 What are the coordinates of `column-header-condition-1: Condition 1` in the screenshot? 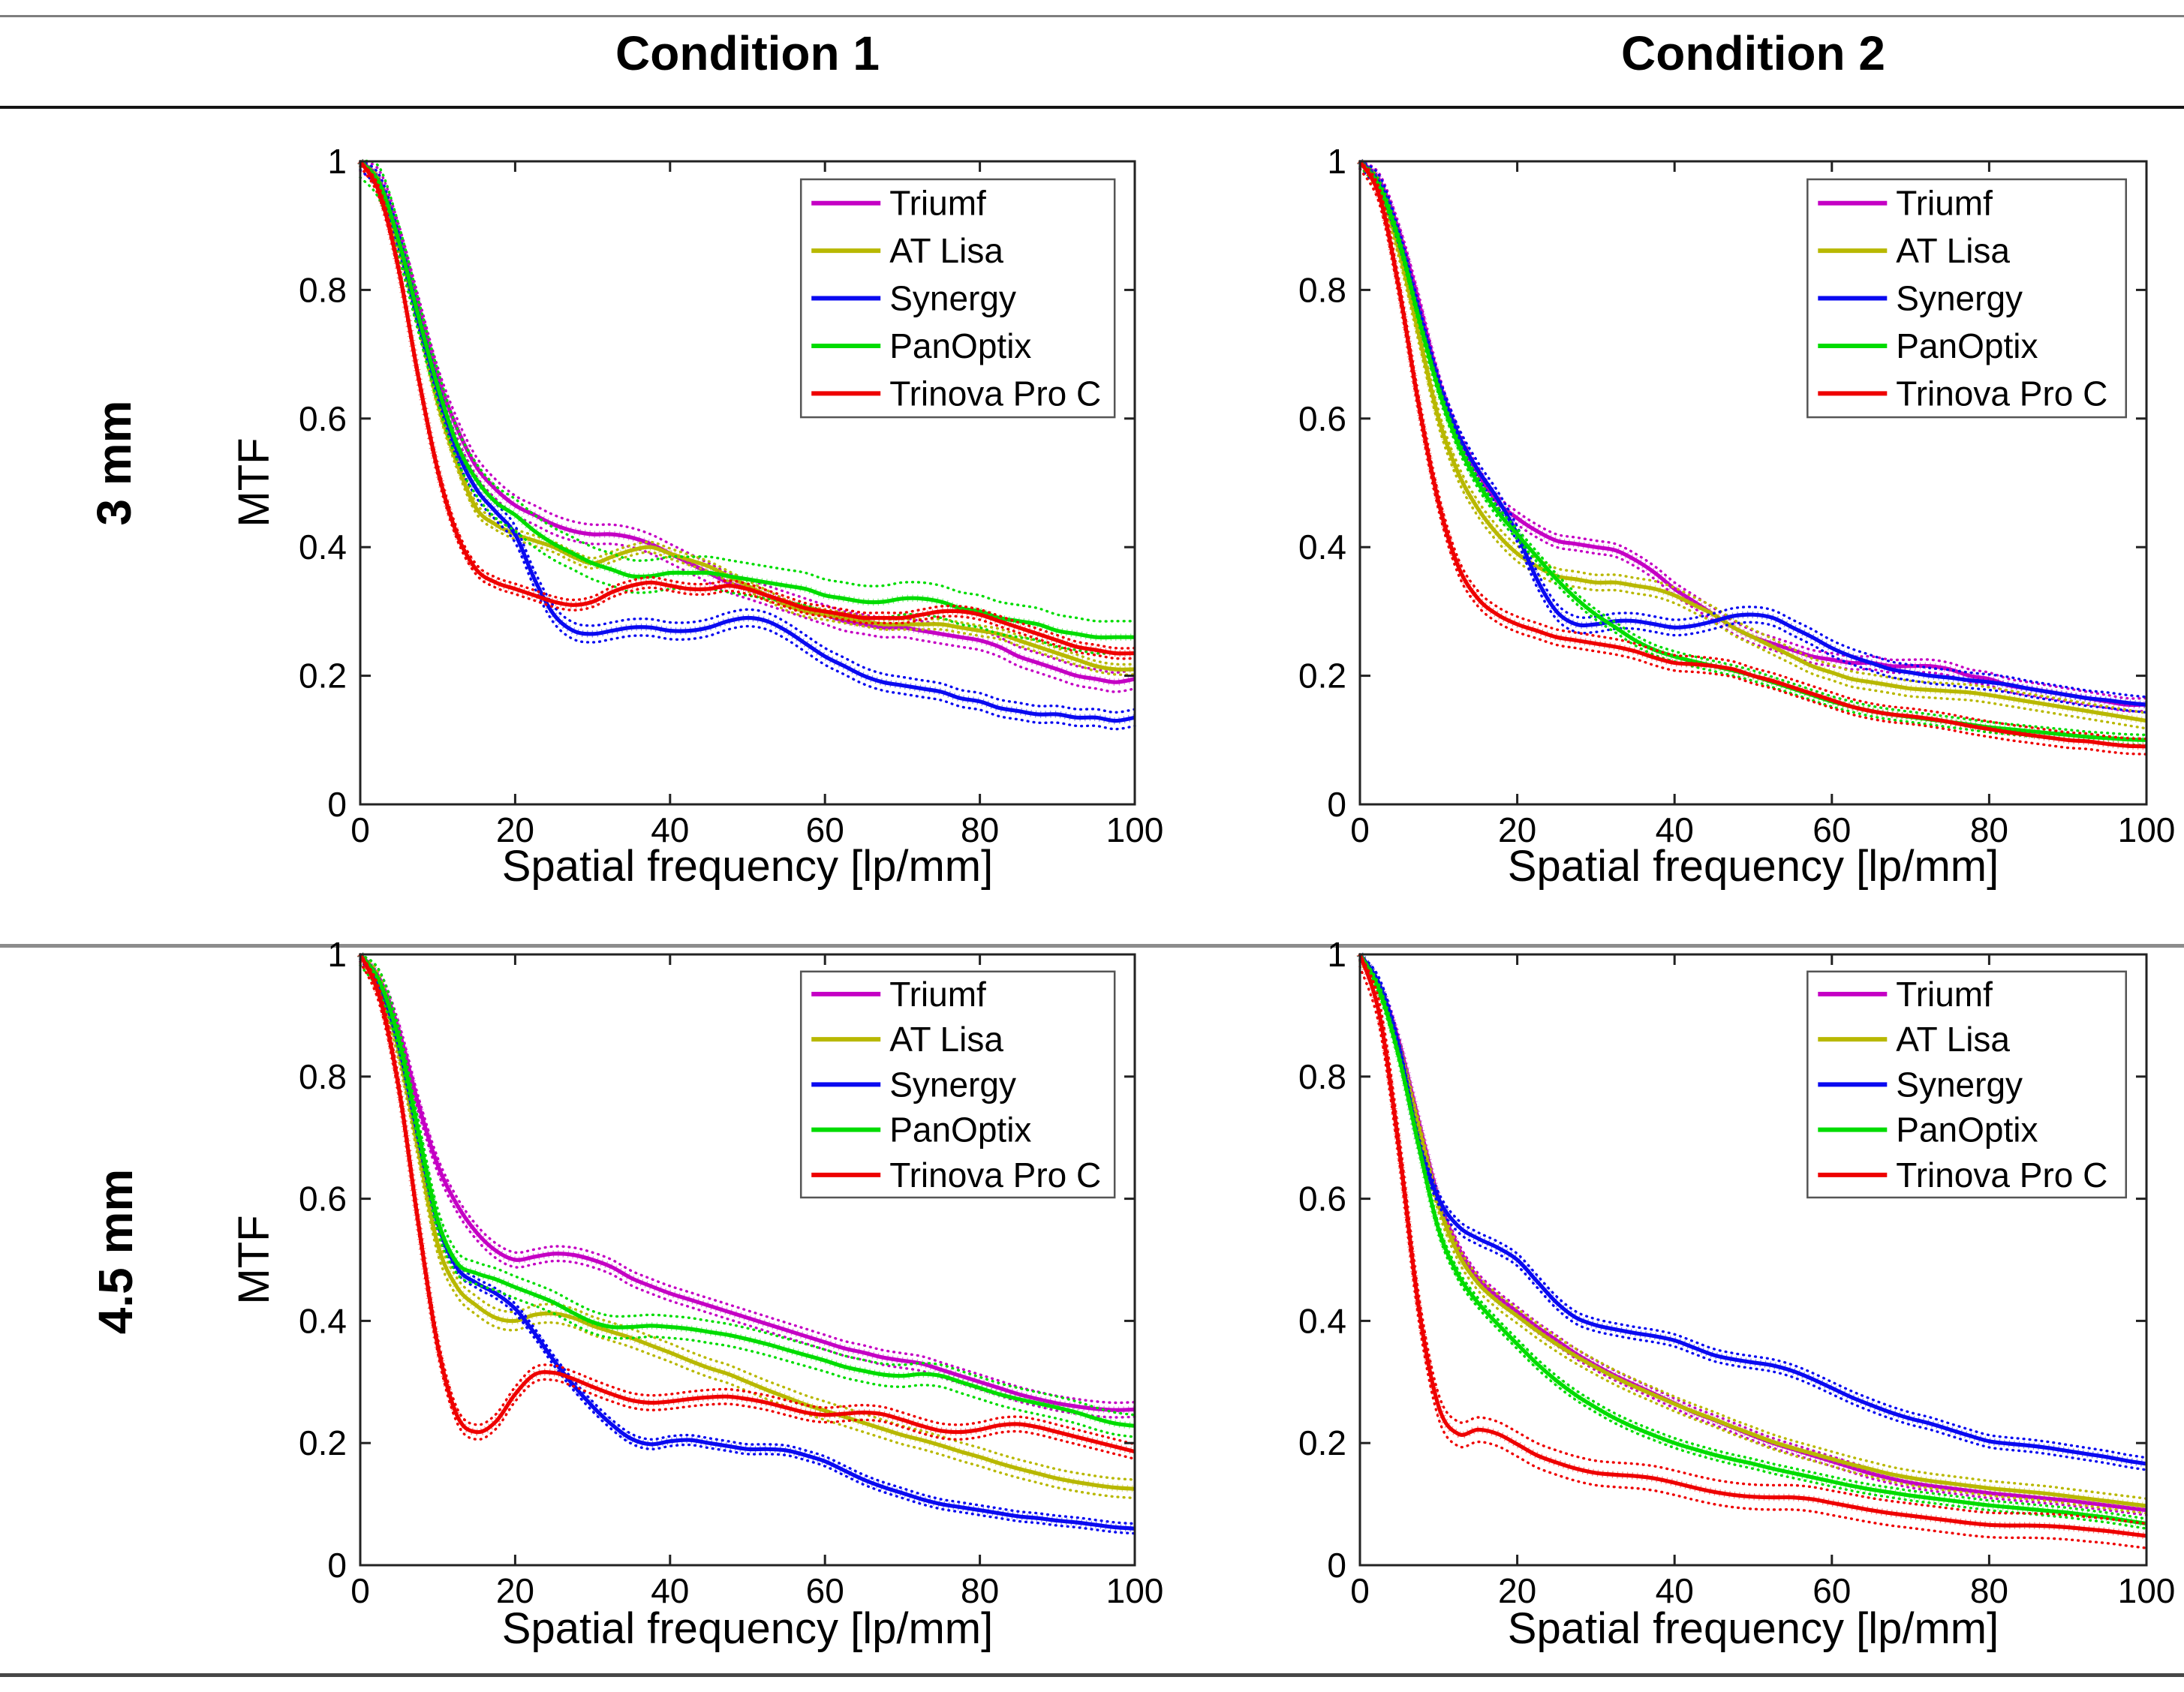 It's located at (747, 53).